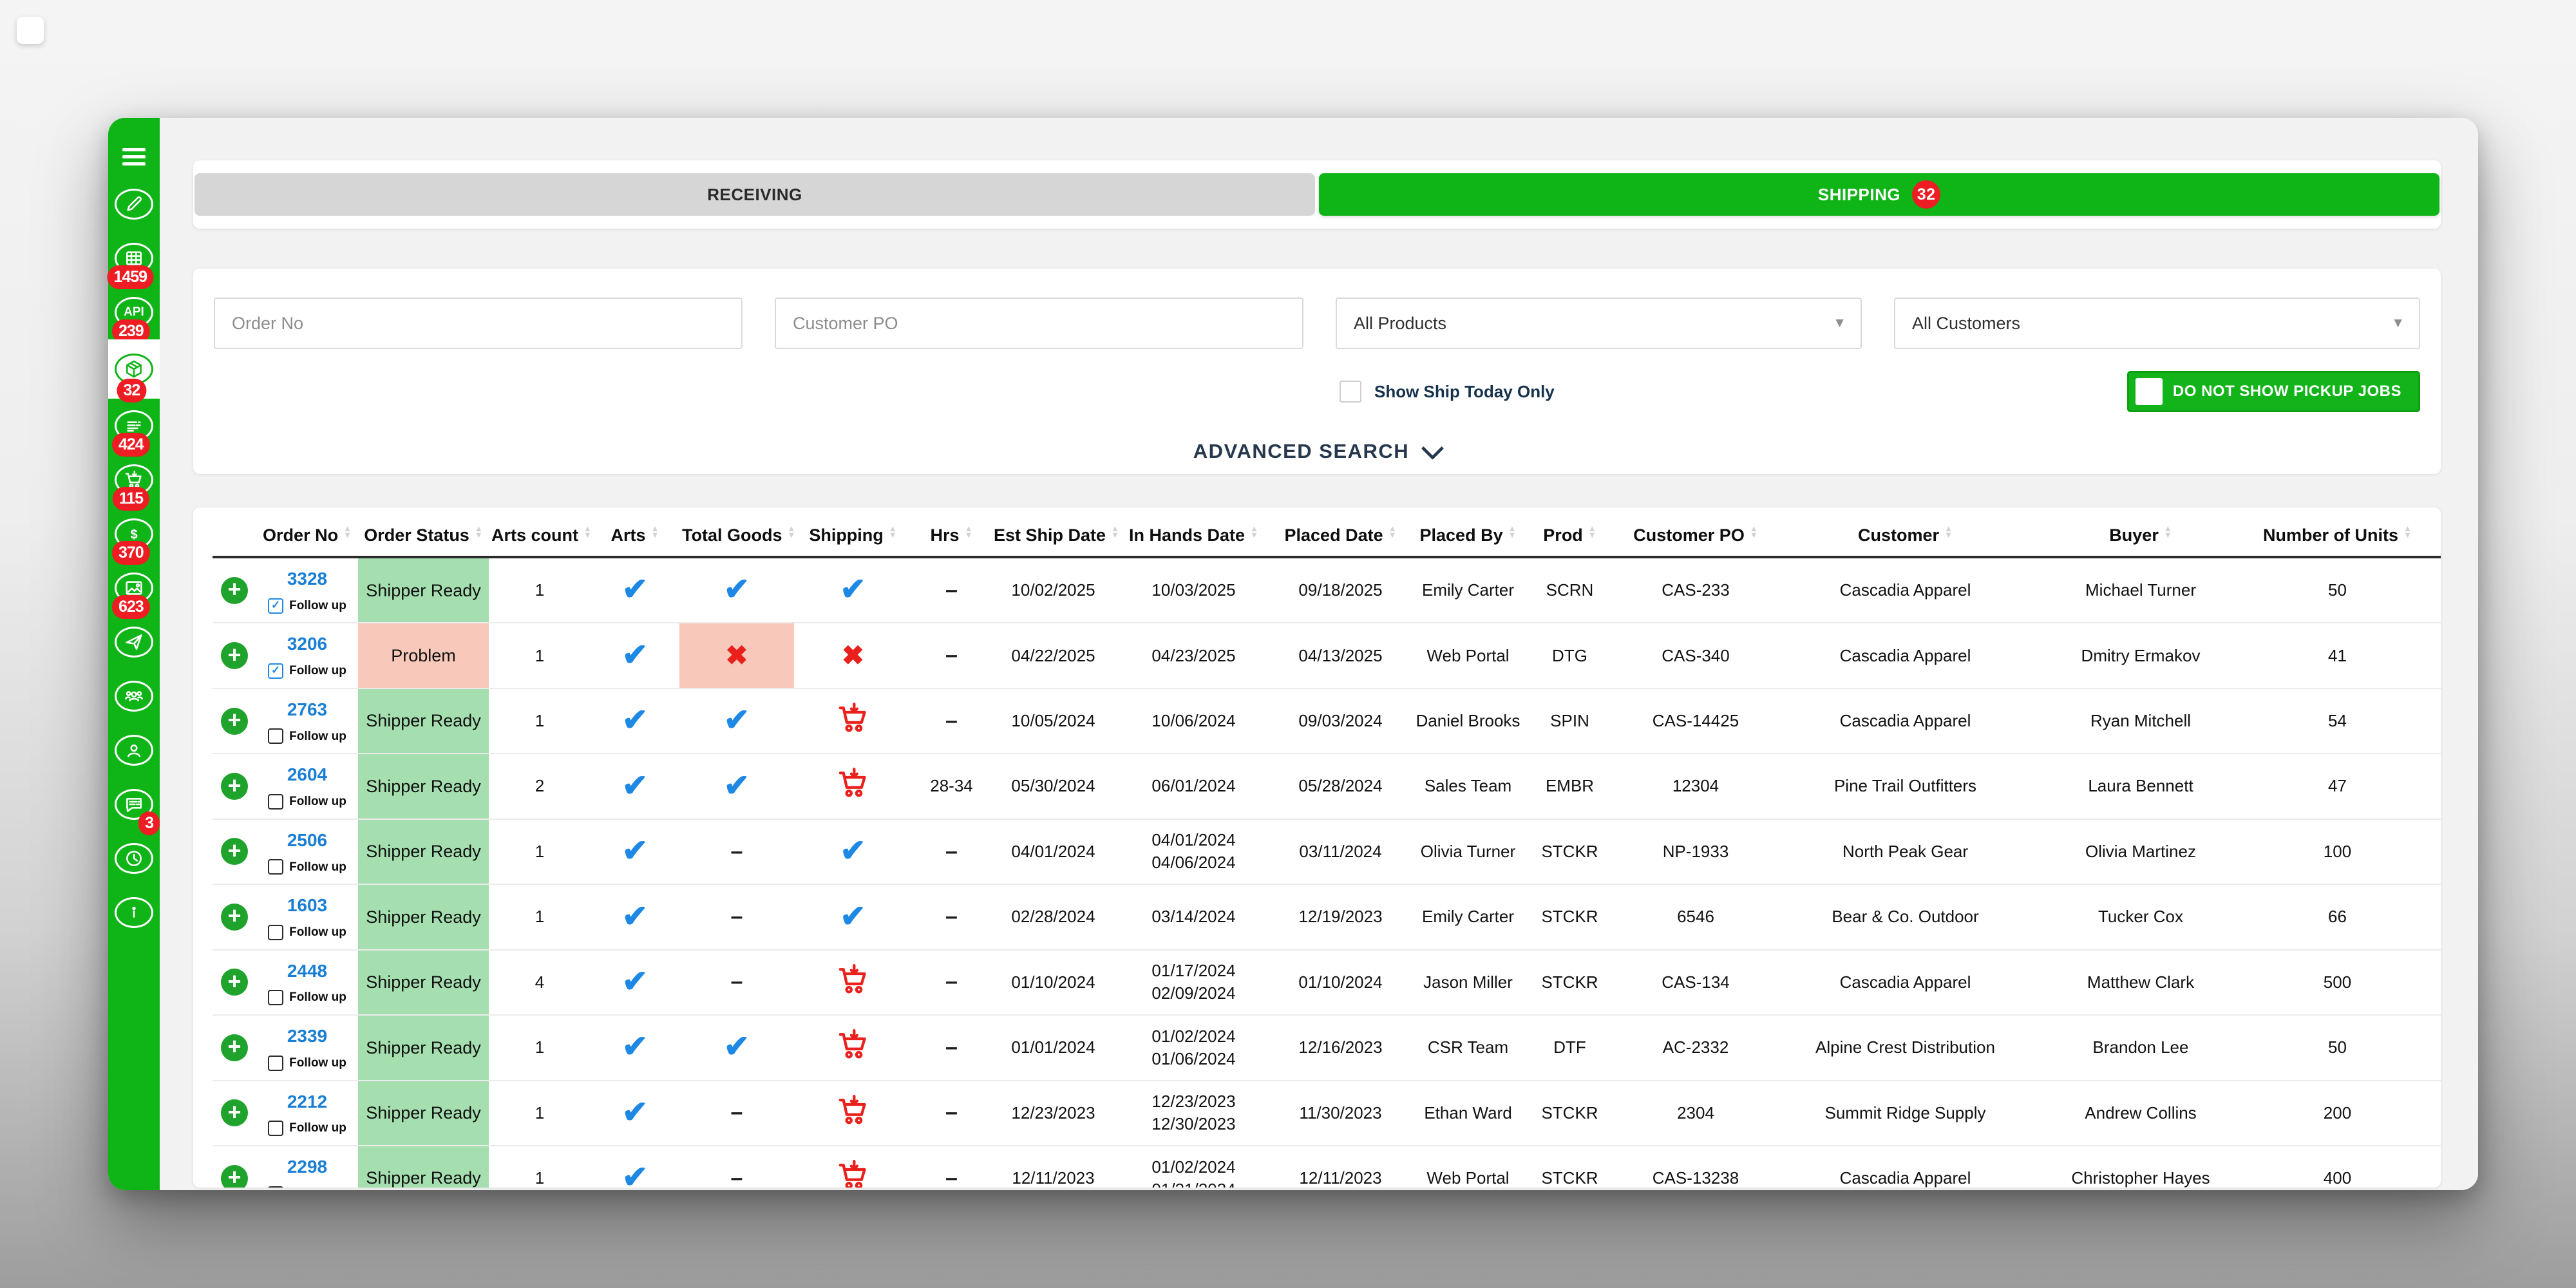 This screenshot has height=1288, width=2576. I want to click on order-number-link: 3328, so click(307, 579).